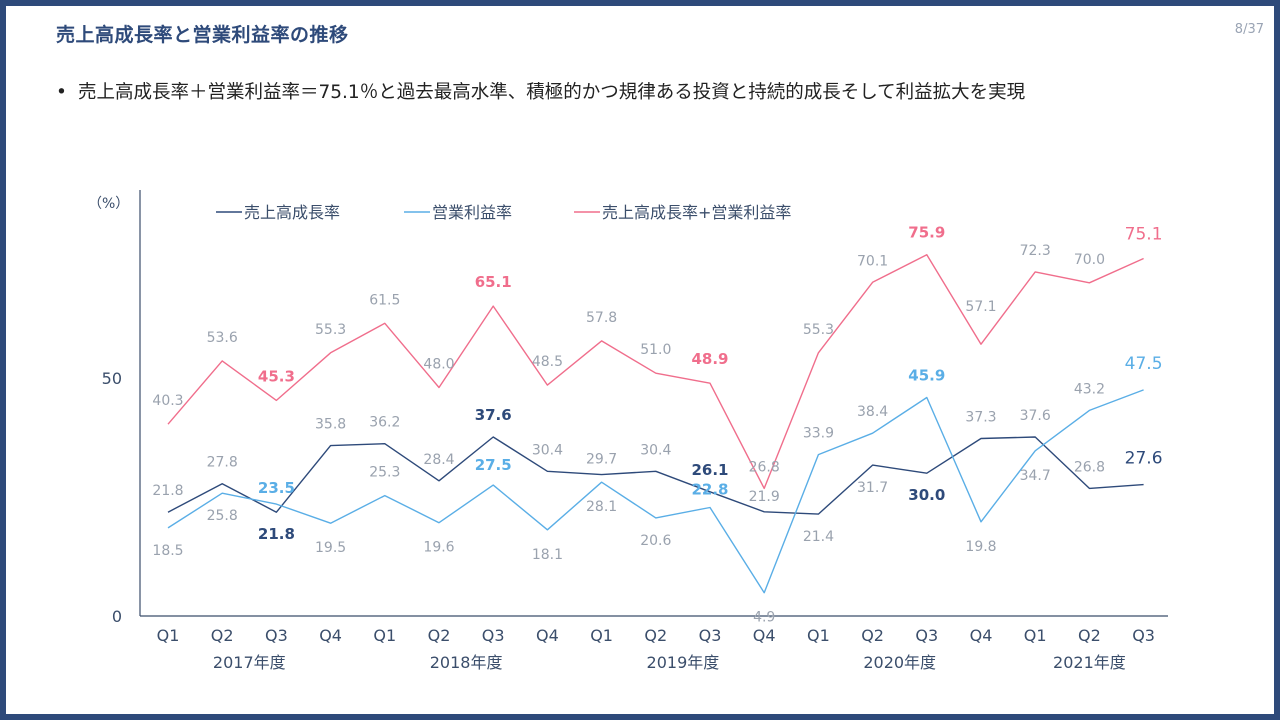  Describe the element at coordinates (872, 412) in the screenshot. I see `data-label-margin: 38.4` at that location.